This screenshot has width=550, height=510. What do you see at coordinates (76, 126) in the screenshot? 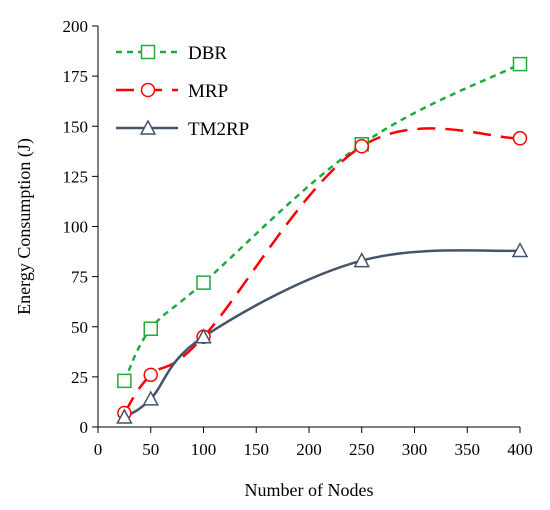
I see `y-tick-label: 150` at bounding box center [76, 126].